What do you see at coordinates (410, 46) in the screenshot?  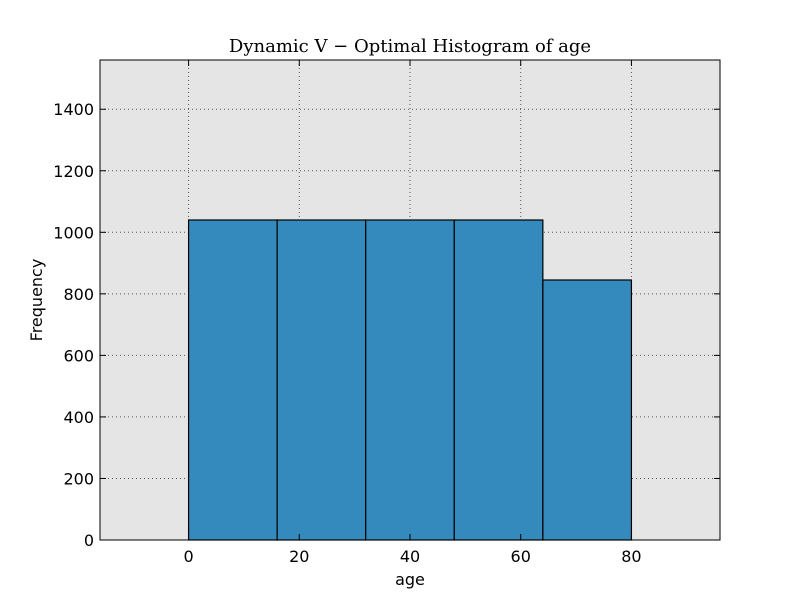 I see `chart-title: Dynamic V − Optimal Histogram of age` at bounding box center [410, 46].